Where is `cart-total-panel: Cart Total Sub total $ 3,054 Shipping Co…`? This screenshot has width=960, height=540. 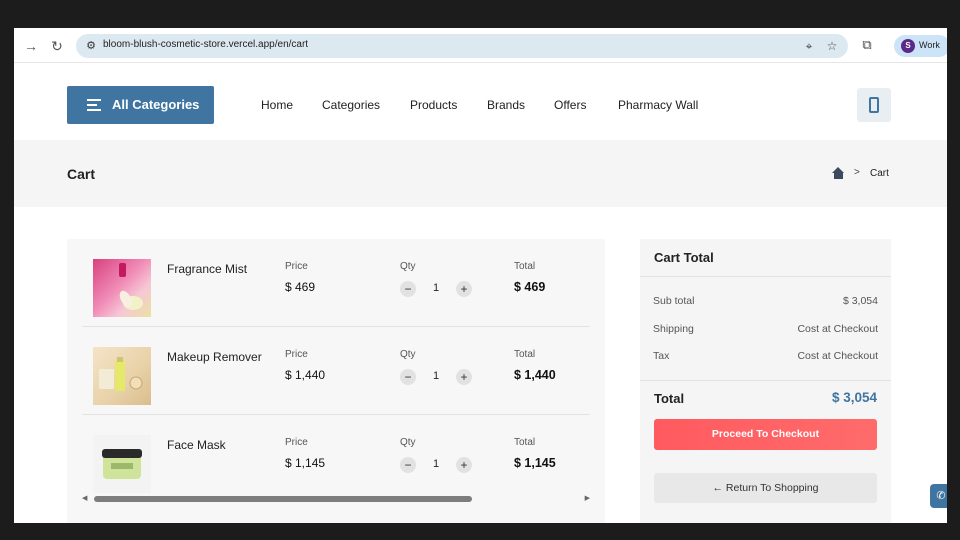
cart-total-panel: Cart Total Sub total $ 3,054 Shipping Co… is located at coordinates (765, 381).